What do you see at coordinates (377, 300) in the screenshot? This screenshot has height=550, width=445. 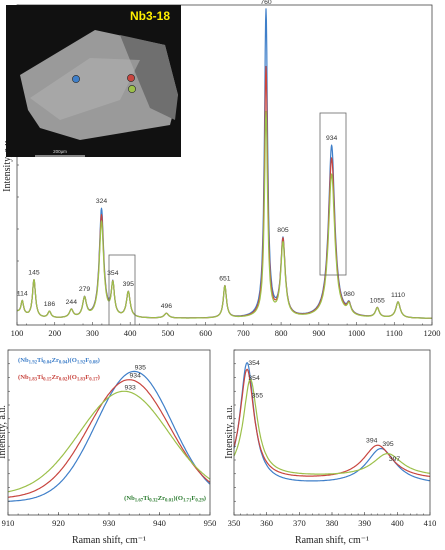 I see `top-peak-label: 1055` at bounding box center [377, 300].